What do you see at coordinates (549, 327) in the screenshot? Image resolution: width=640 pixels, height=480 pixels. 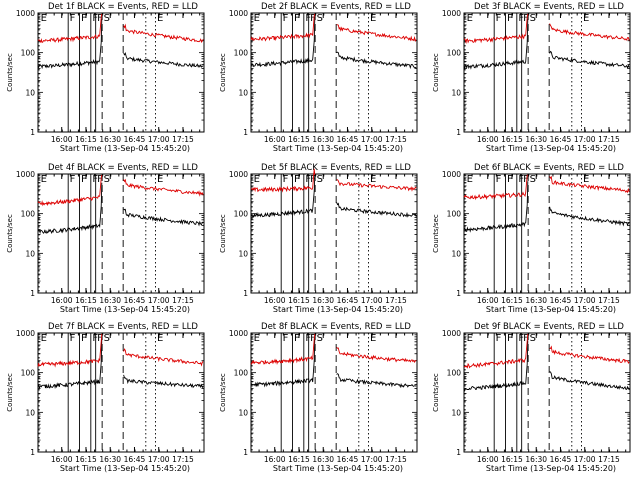 I see `panel-title: Det 9f BLACK = Events, RED = LLD` at bounding box center [549, 327].